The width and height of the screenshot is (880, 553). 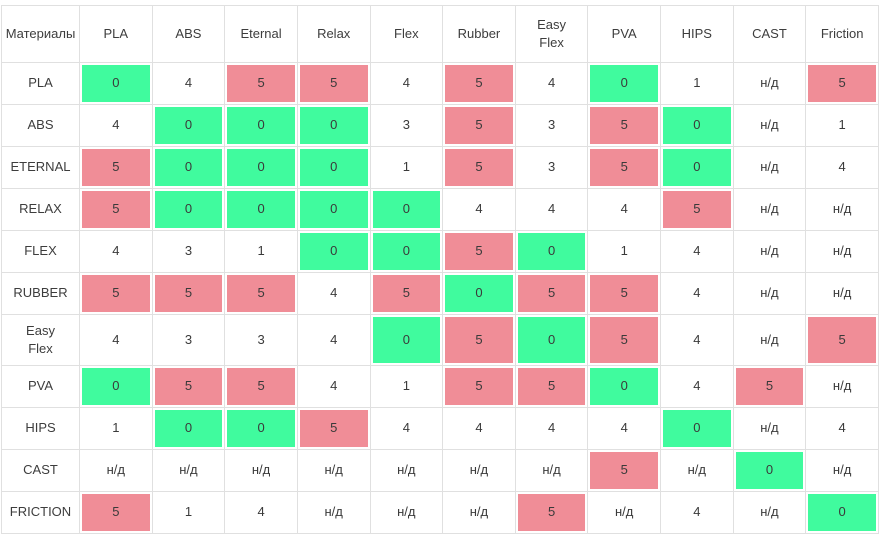 What do you see at coordinates (40, 83) in the screenshot?
I see `row-header: PLA` at bounding box center [40, 83].